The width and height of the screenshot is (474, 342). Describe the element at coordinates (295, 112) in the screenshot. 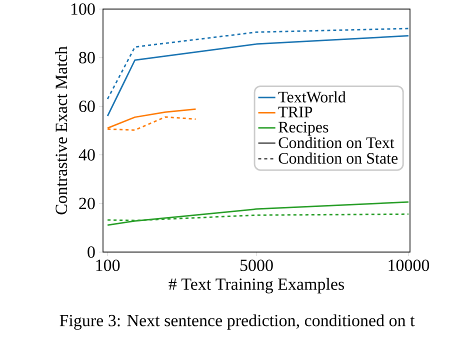

I see `legend-label: TRIP` at that location.